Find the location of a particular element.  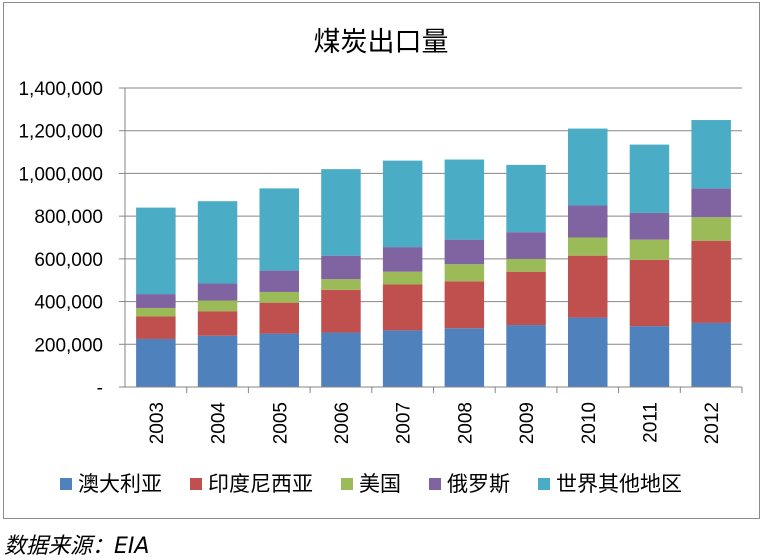

y-tick-label: 400,000 is located at coordinates (68, 303).